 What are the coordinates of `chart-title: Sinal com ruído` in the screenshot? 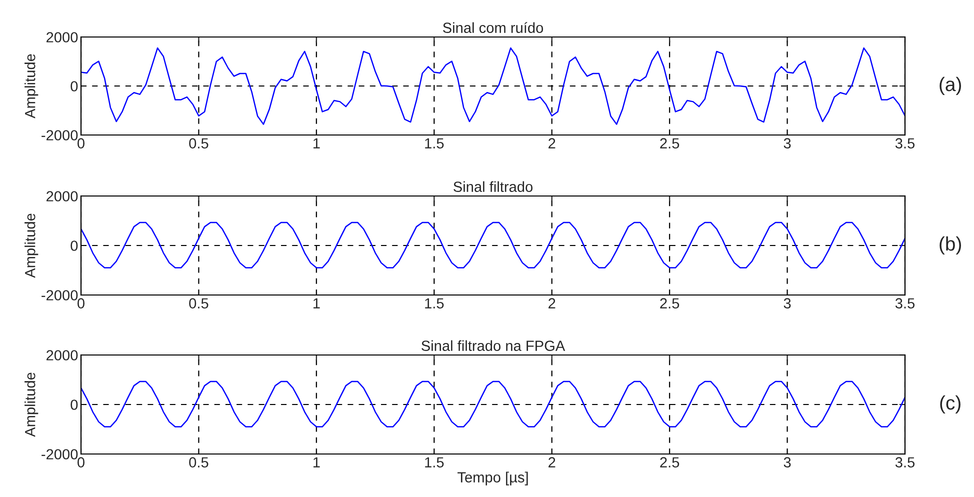 It's located at (493, 27).